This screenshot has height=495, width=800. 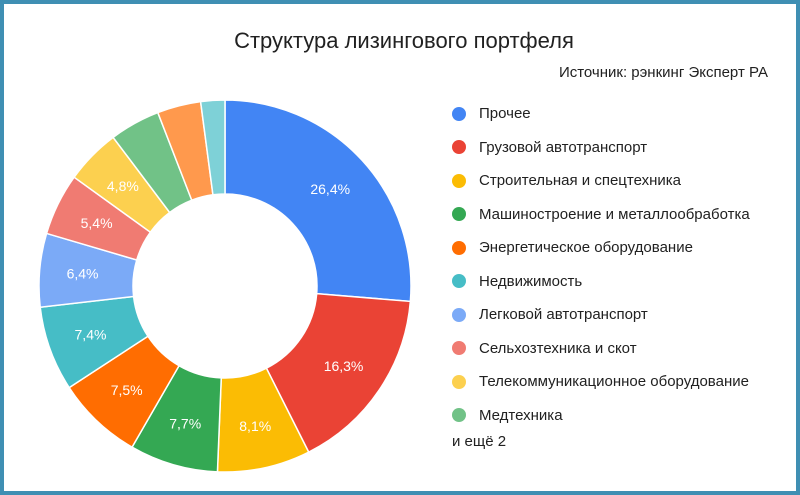 I want to click on legend-label: Строительная и спецтехника, so click(x=580, y=181).